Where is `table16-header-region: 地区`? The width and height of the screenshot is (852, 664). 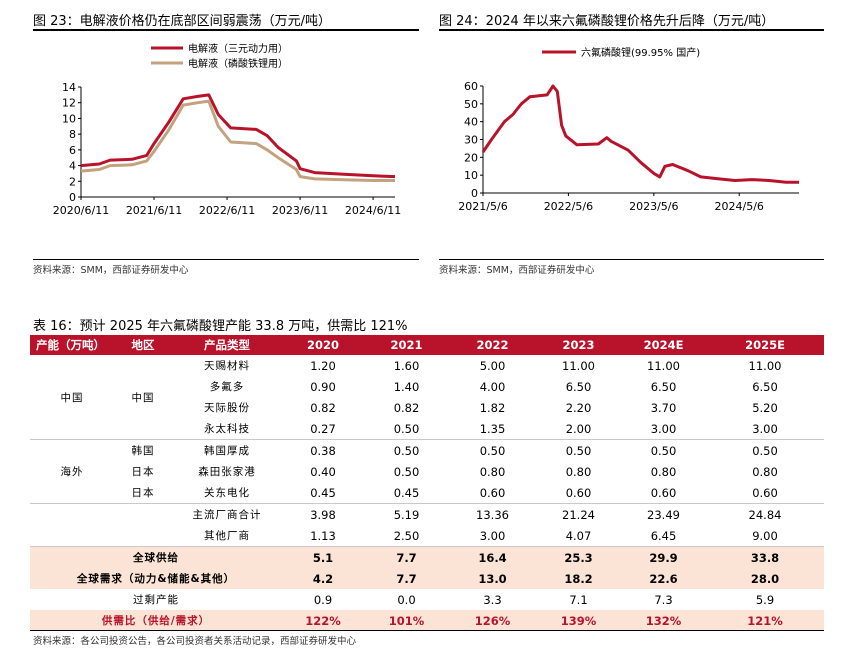 table16-header-region: 地区 is located at coordinates (143, 345).